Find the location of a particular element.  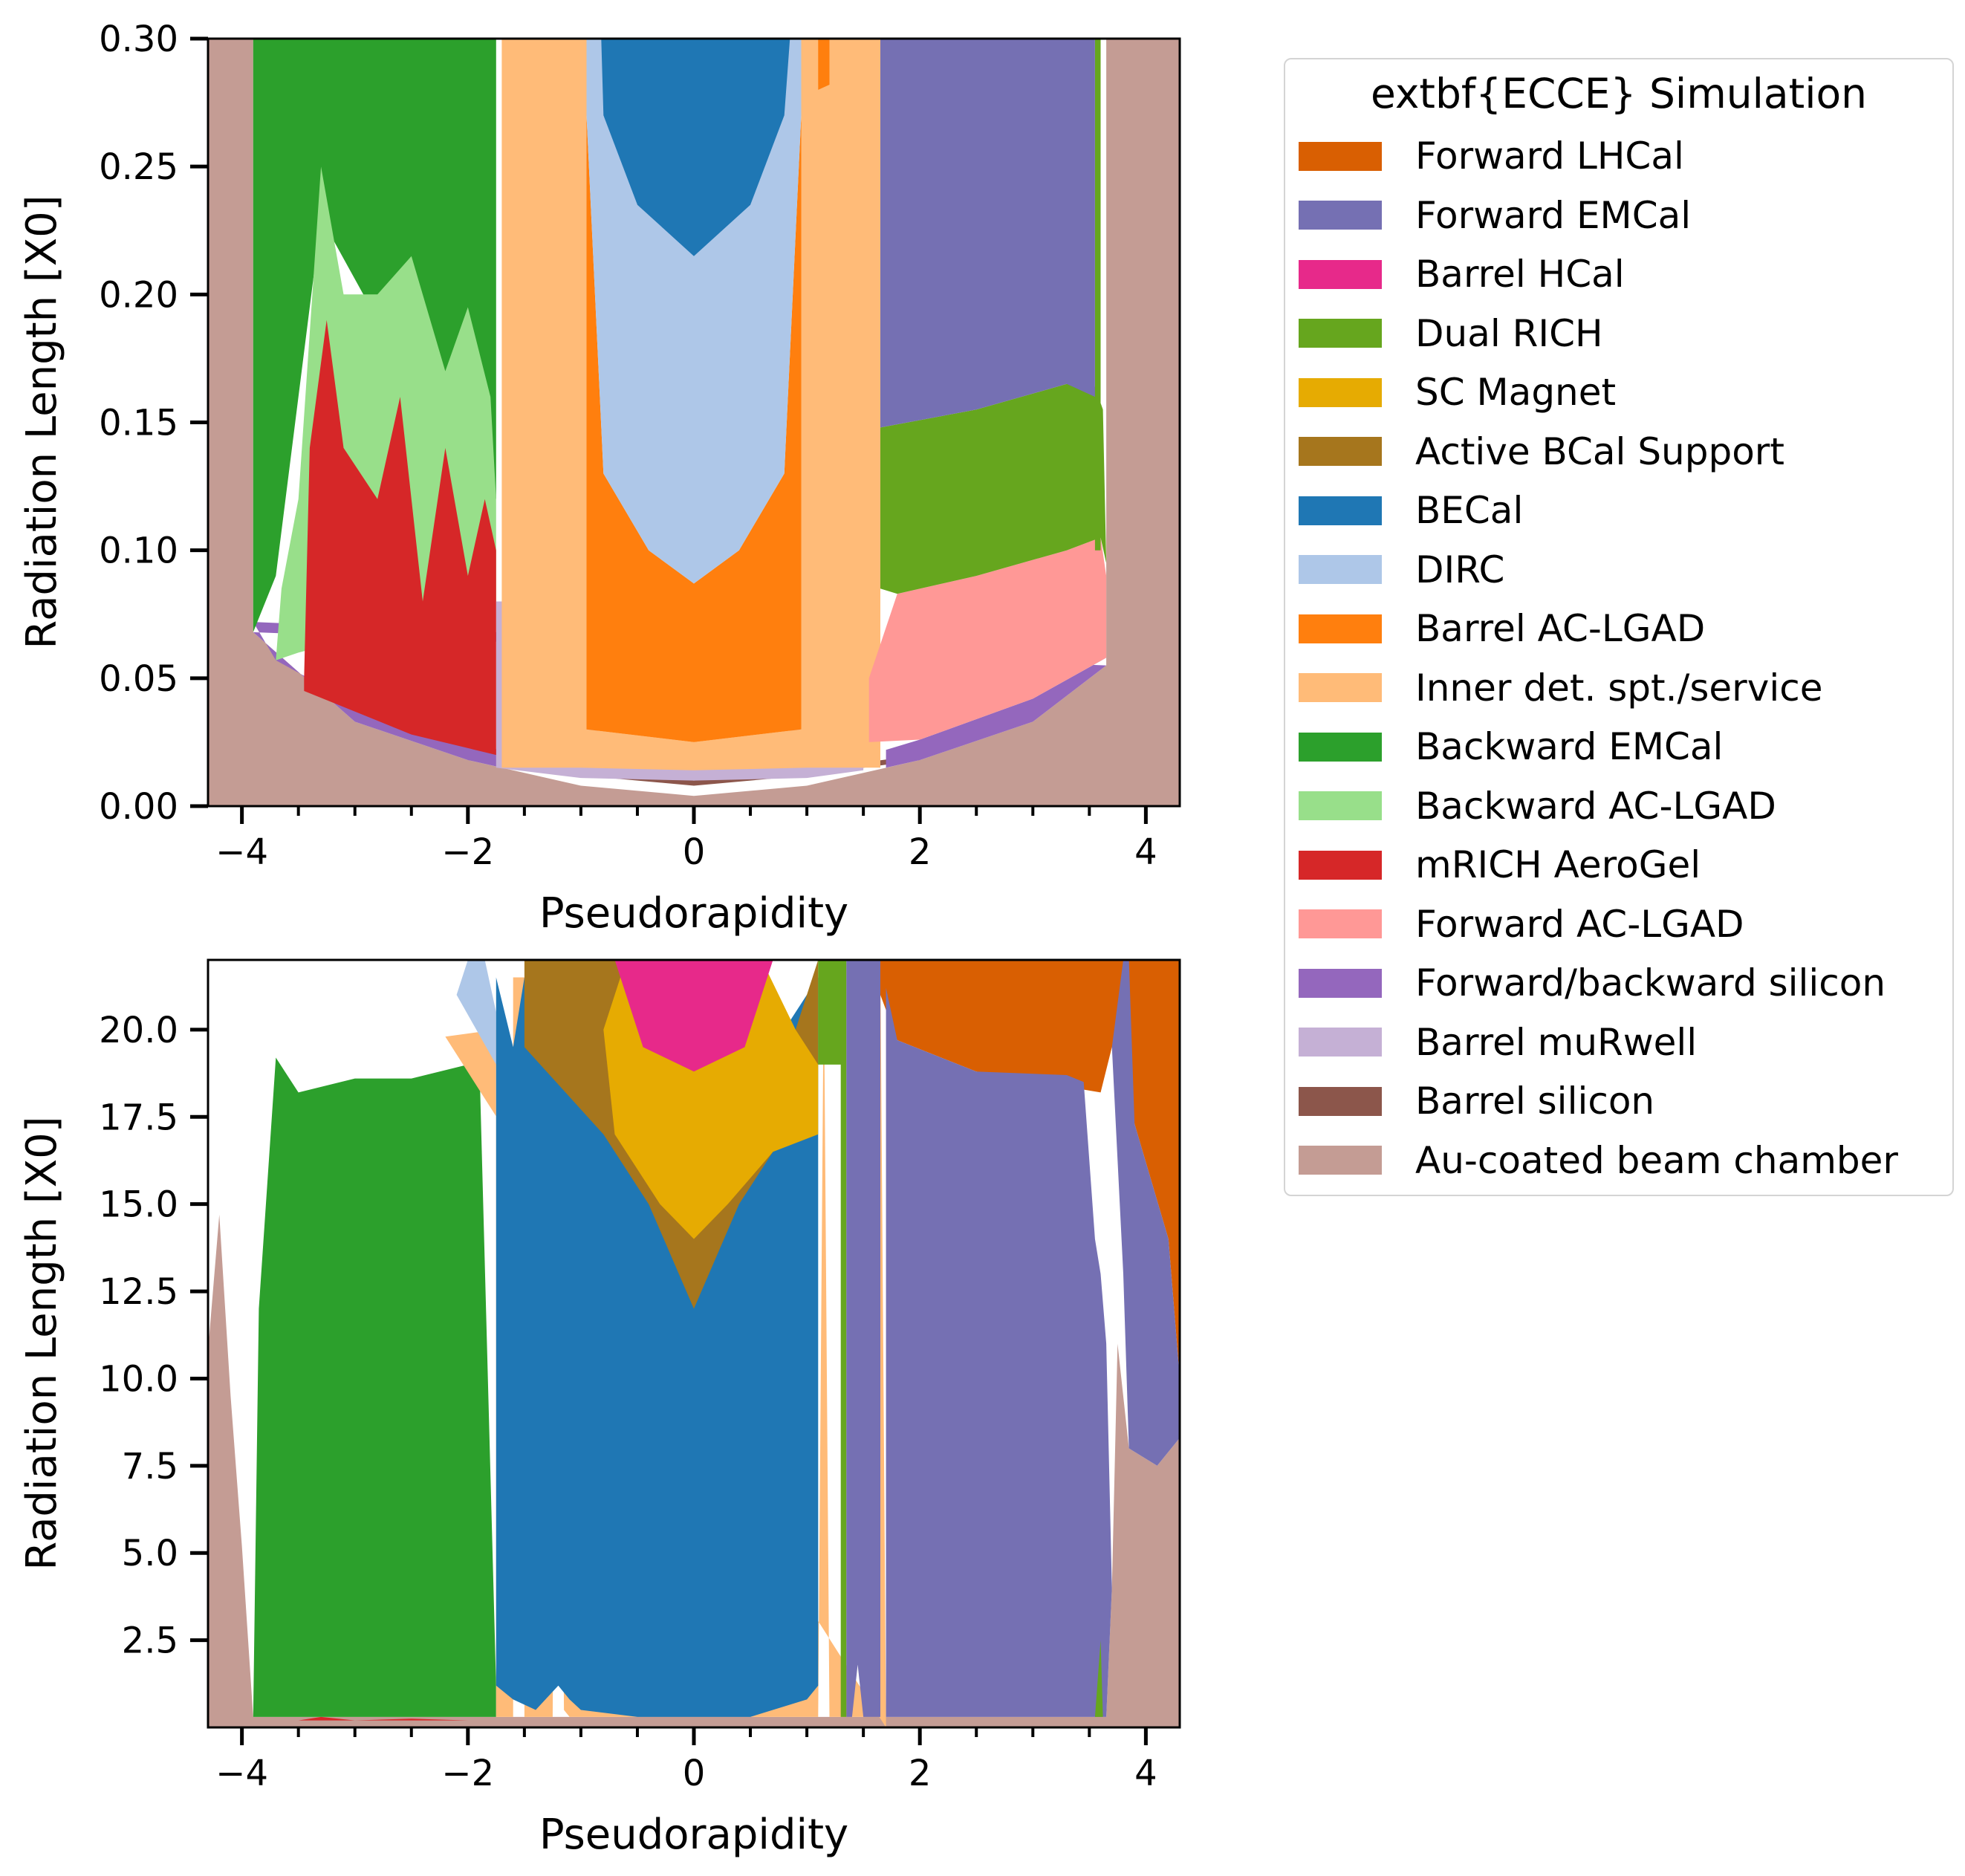

legend-label: Forward AC-LGAD is located at coordinates (1579, 924).